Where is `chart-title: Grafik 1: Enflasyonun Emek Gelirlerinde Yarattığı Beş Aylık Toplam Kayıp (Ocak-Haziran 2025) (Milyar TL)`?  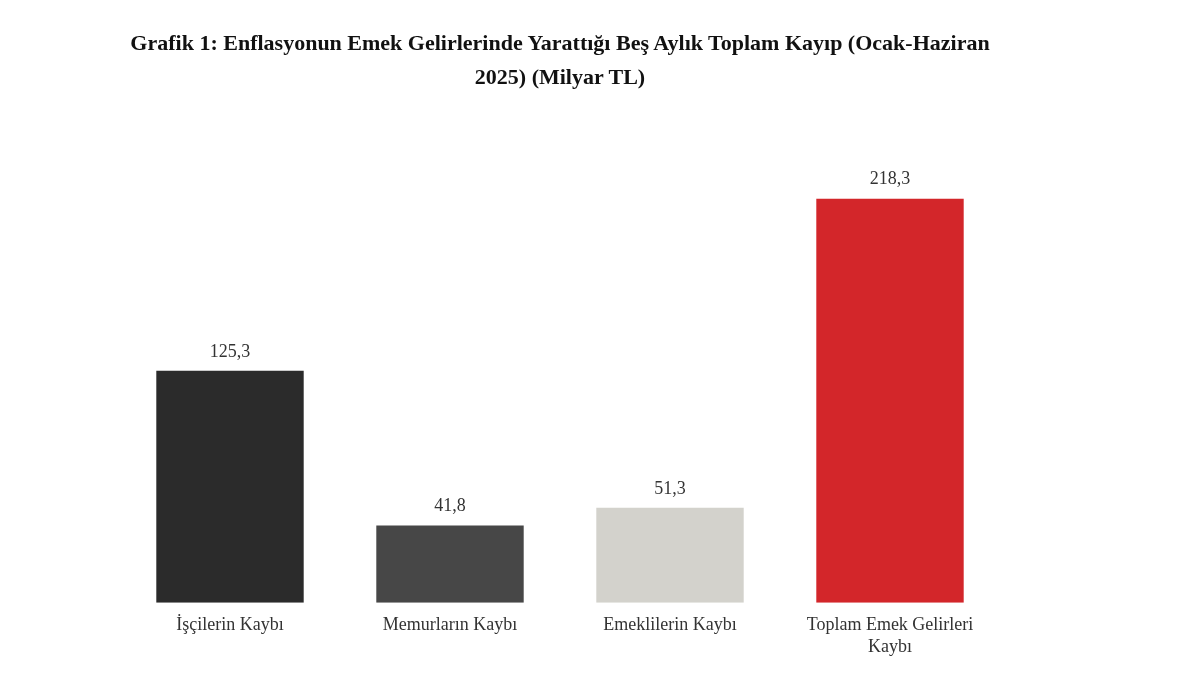 chart-title: Grafik 1: Enflasyonun Emek Gelirlerinde Yarattığı Beş Aylık Toplam Kayıp (Ocak-Haziran 2025) (Milyar TL) is located at coordinates (560, 60).